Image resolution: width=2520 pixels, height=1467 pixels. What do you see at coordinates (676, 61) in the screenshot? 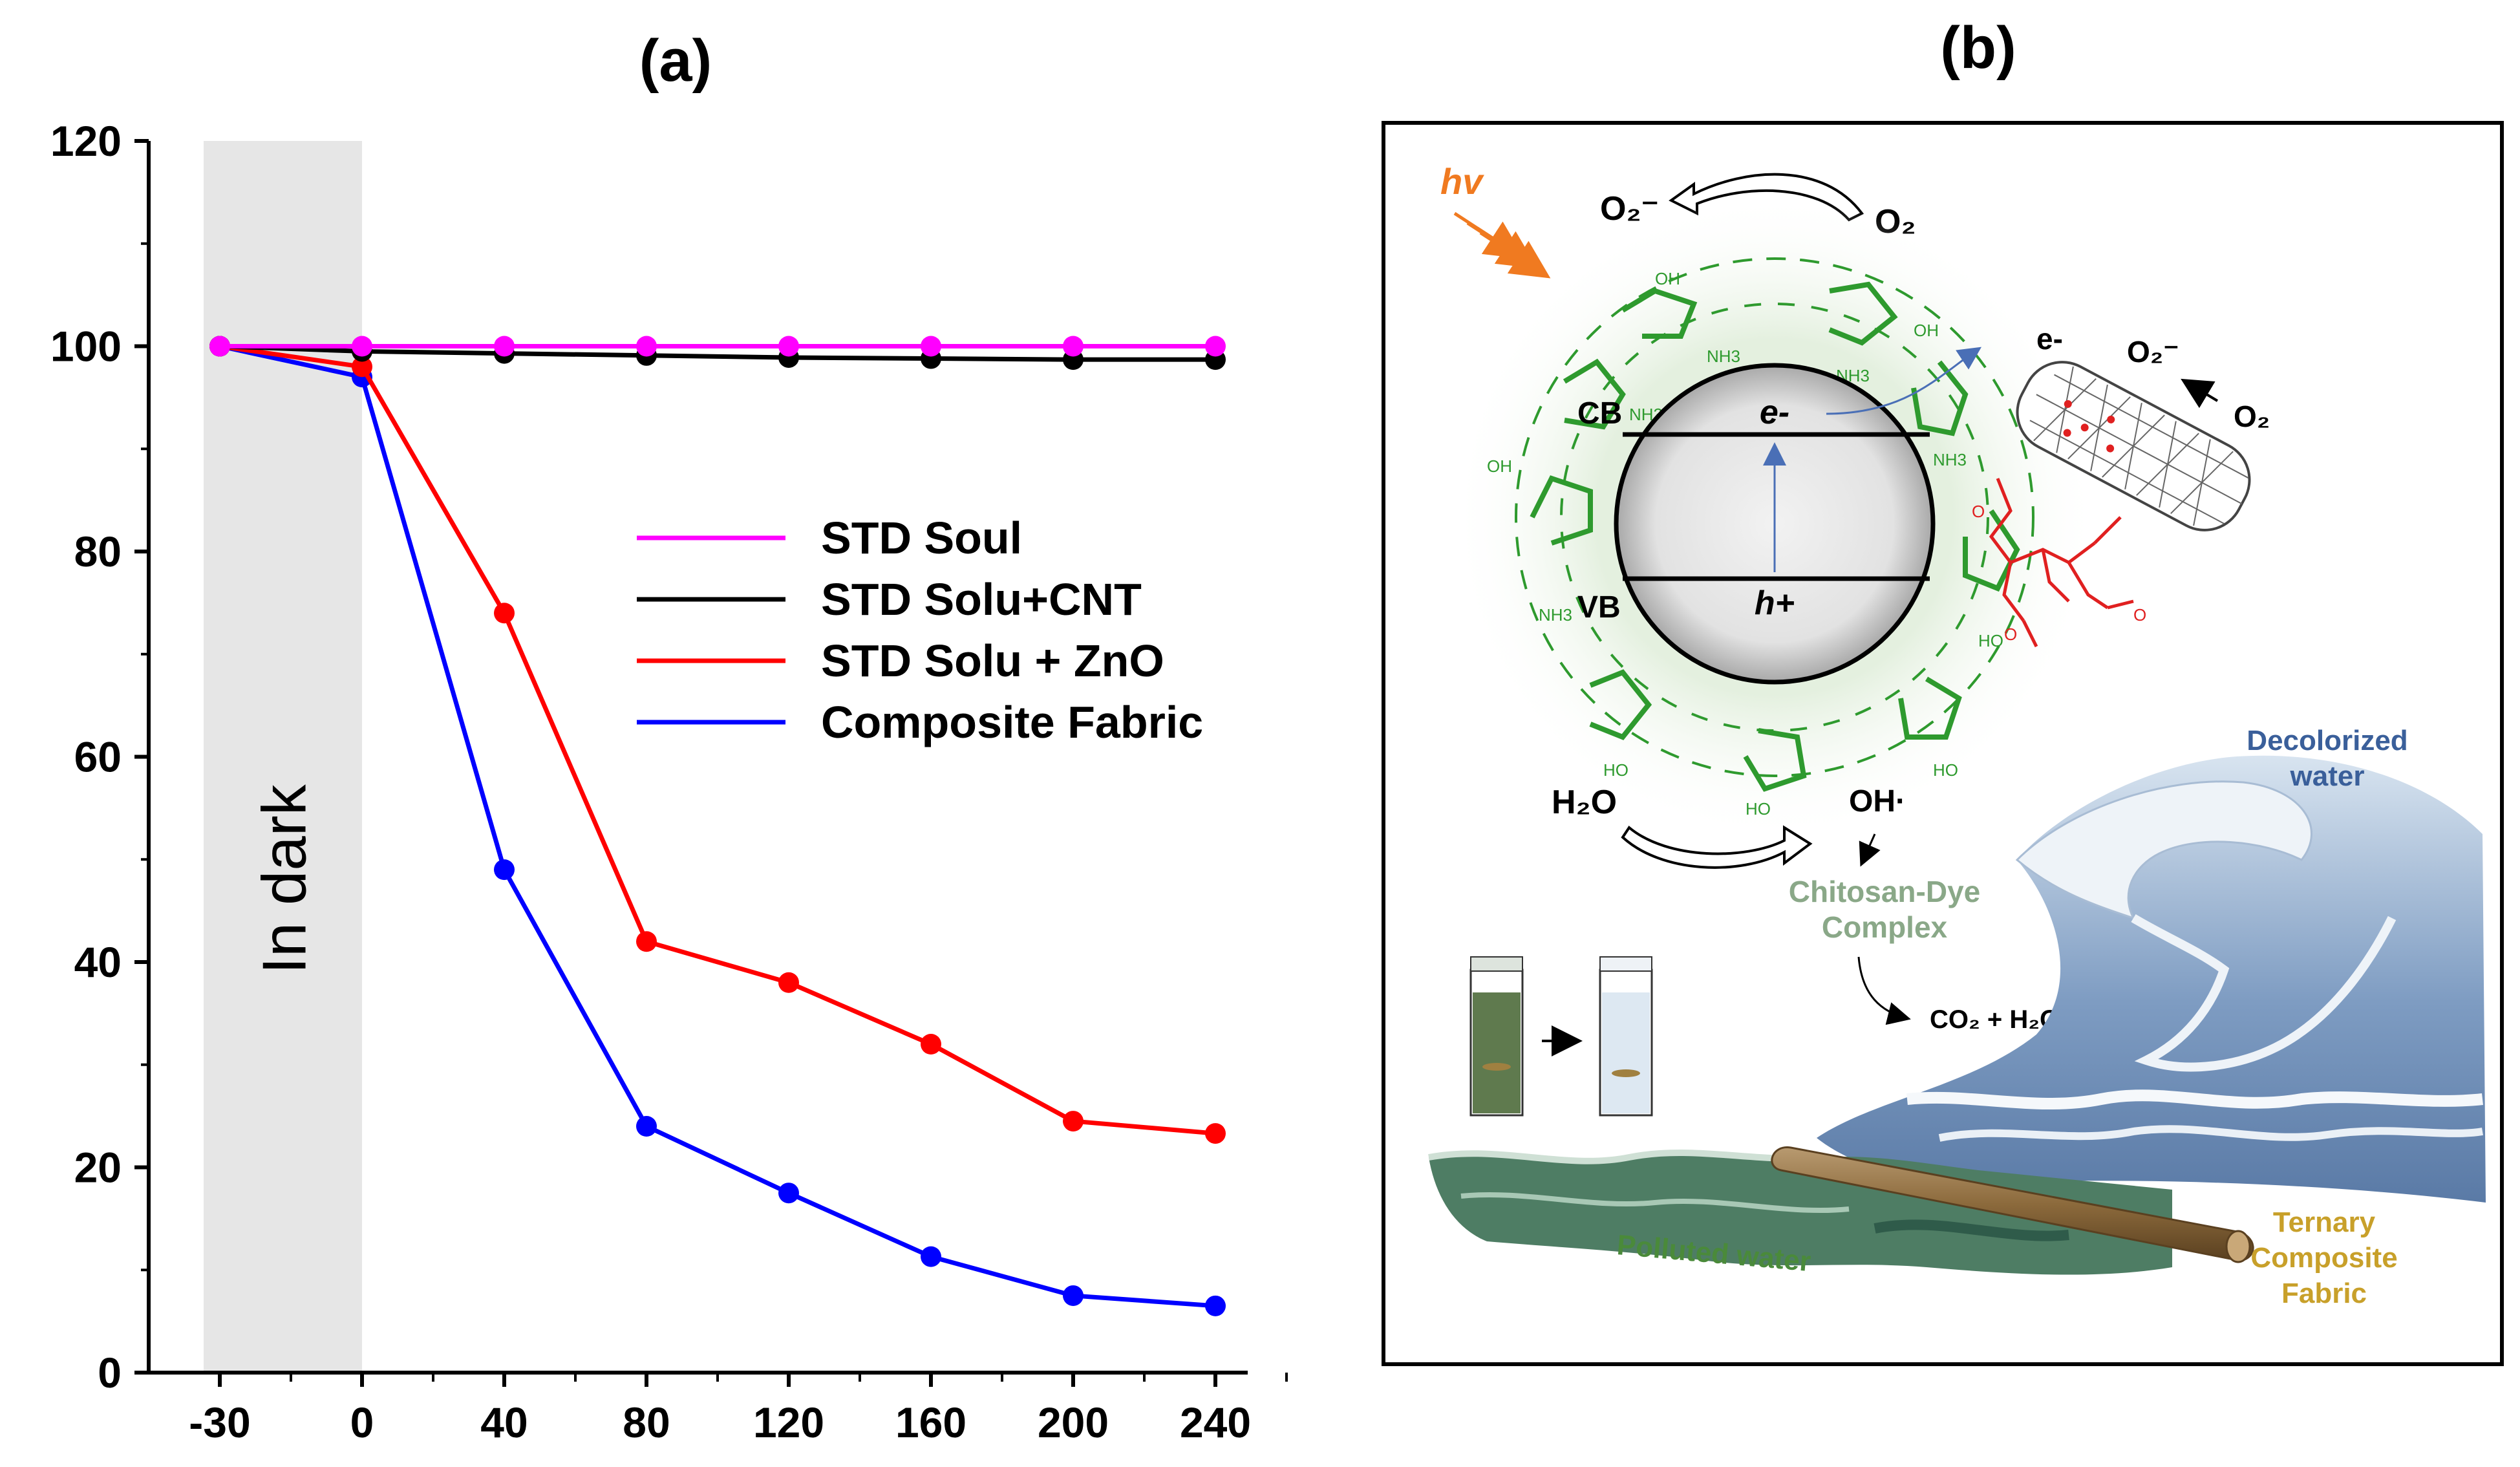
I see `chart-panel-label: (a)` at bounding box center [676, 61].